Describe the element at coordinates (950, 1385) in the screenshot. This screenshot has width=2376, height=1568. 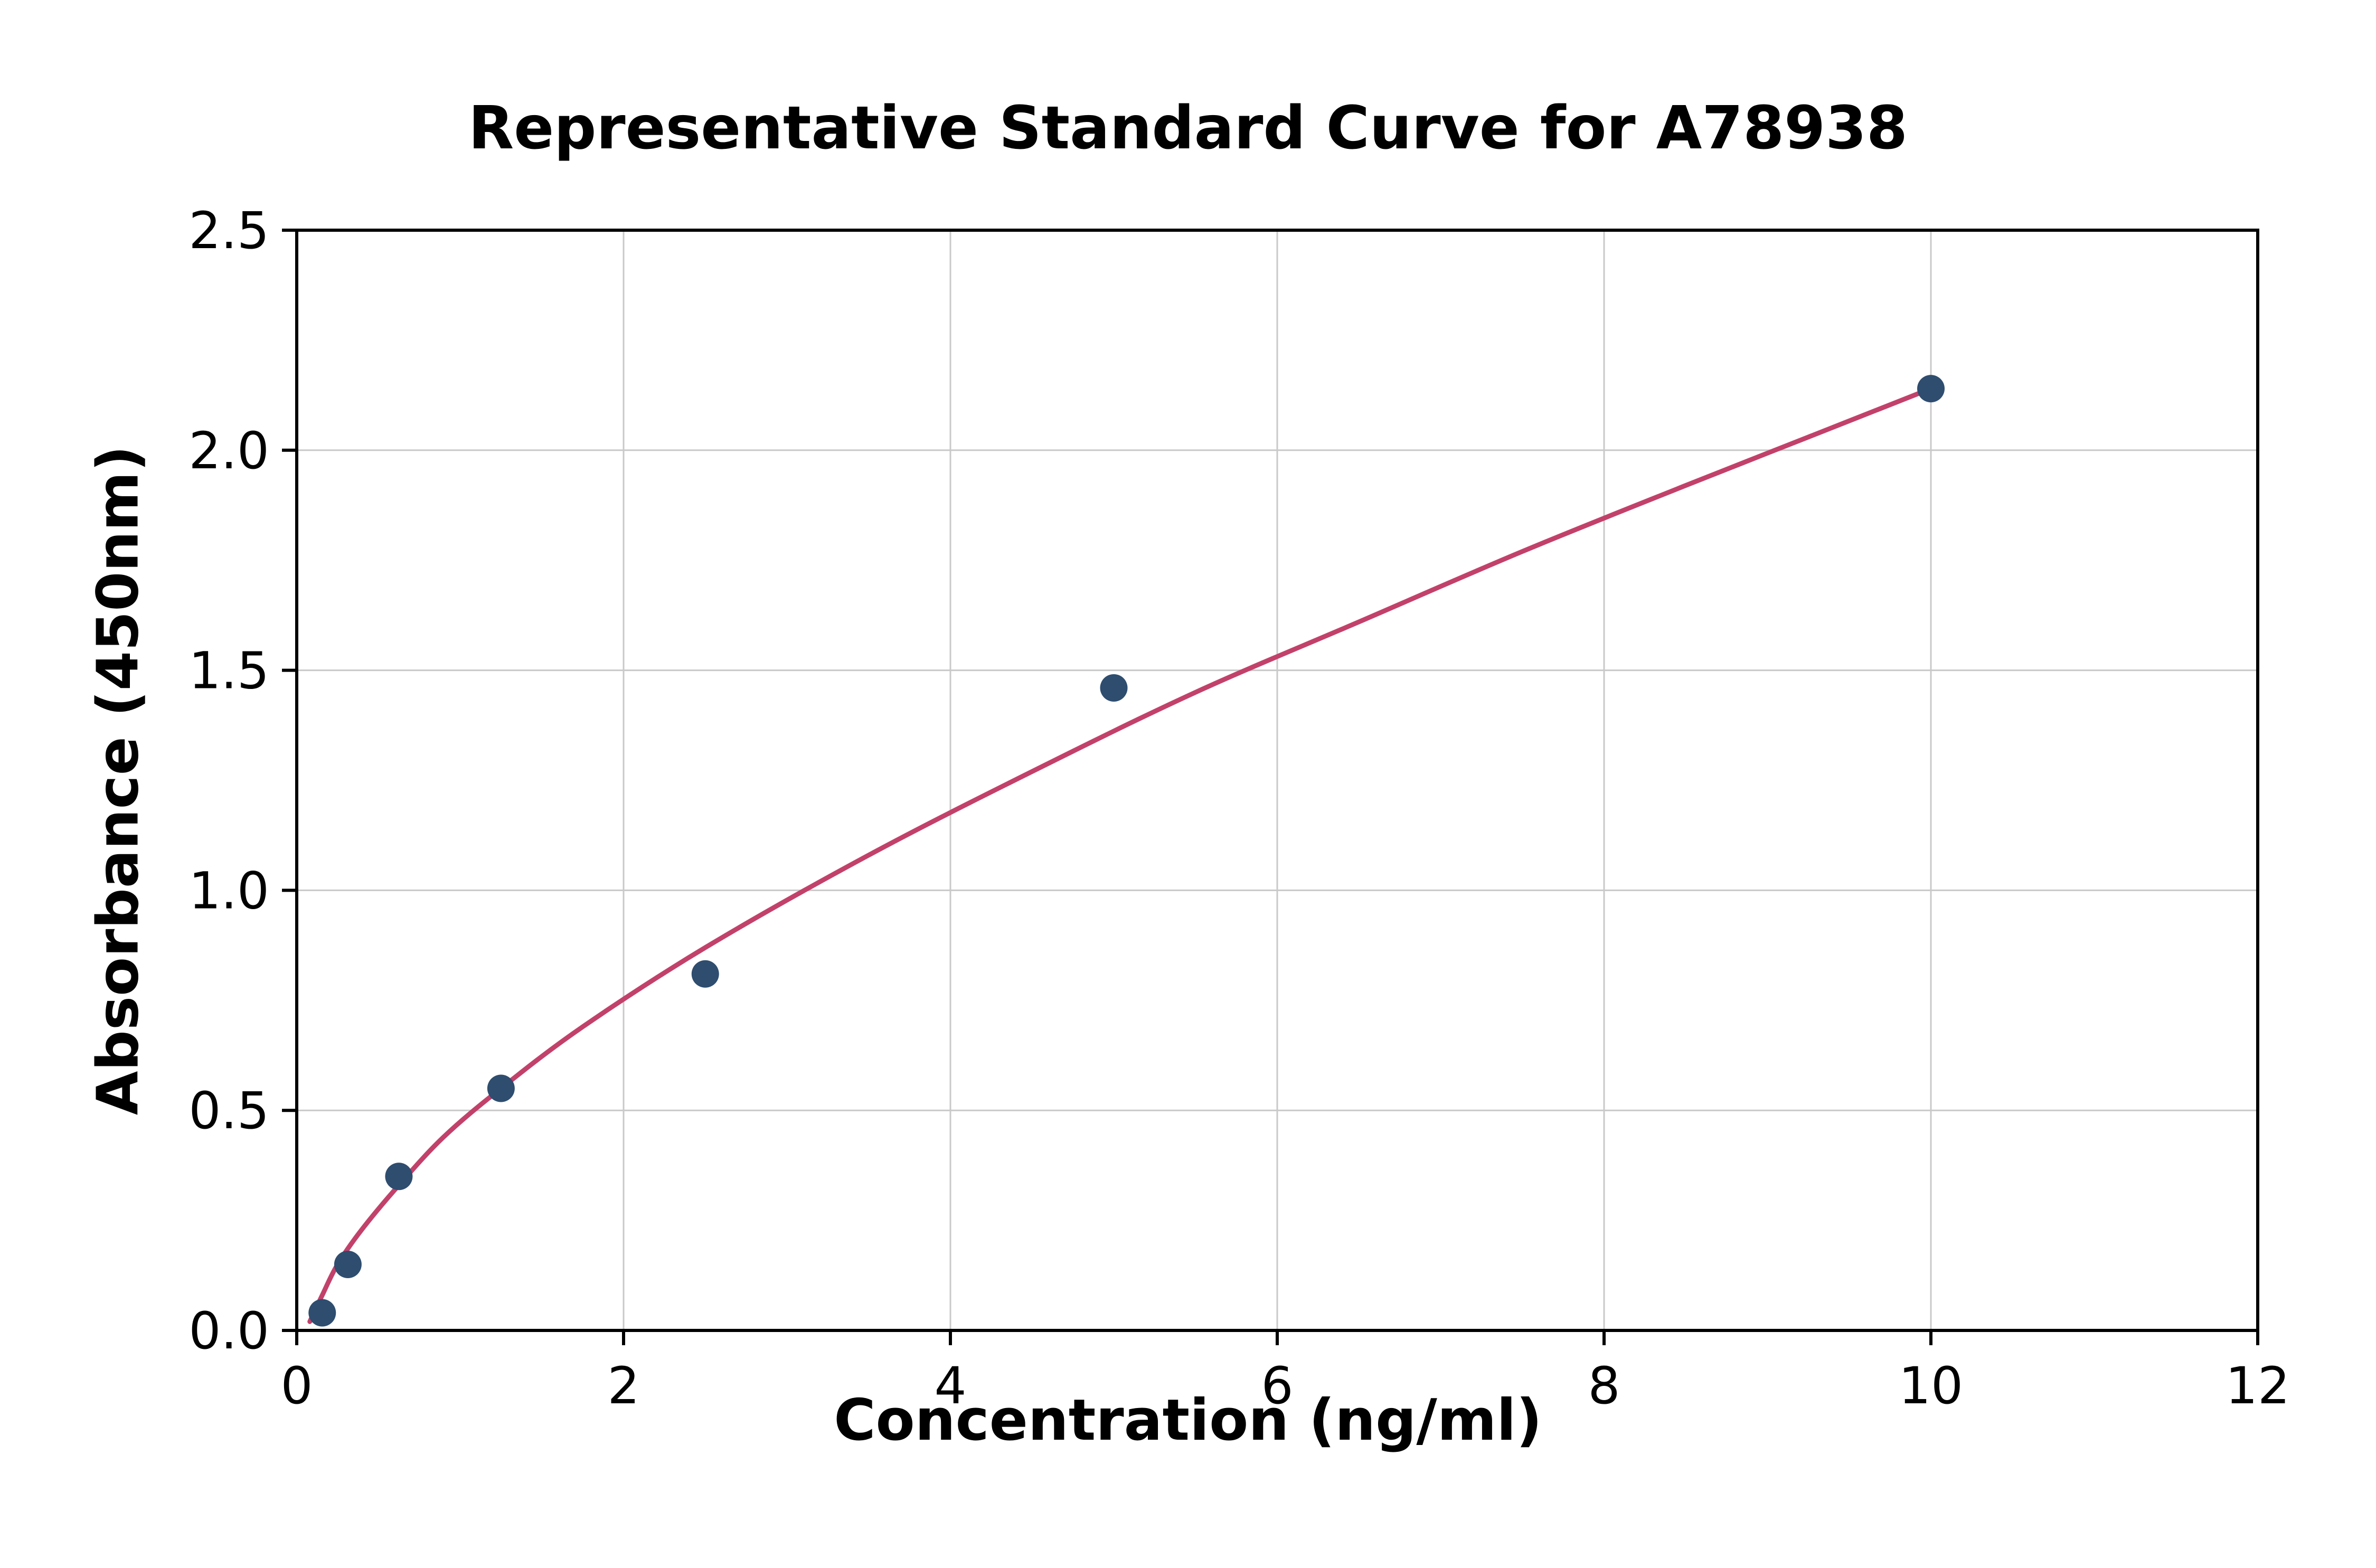
I see `x-tick-label: 4` at that location.